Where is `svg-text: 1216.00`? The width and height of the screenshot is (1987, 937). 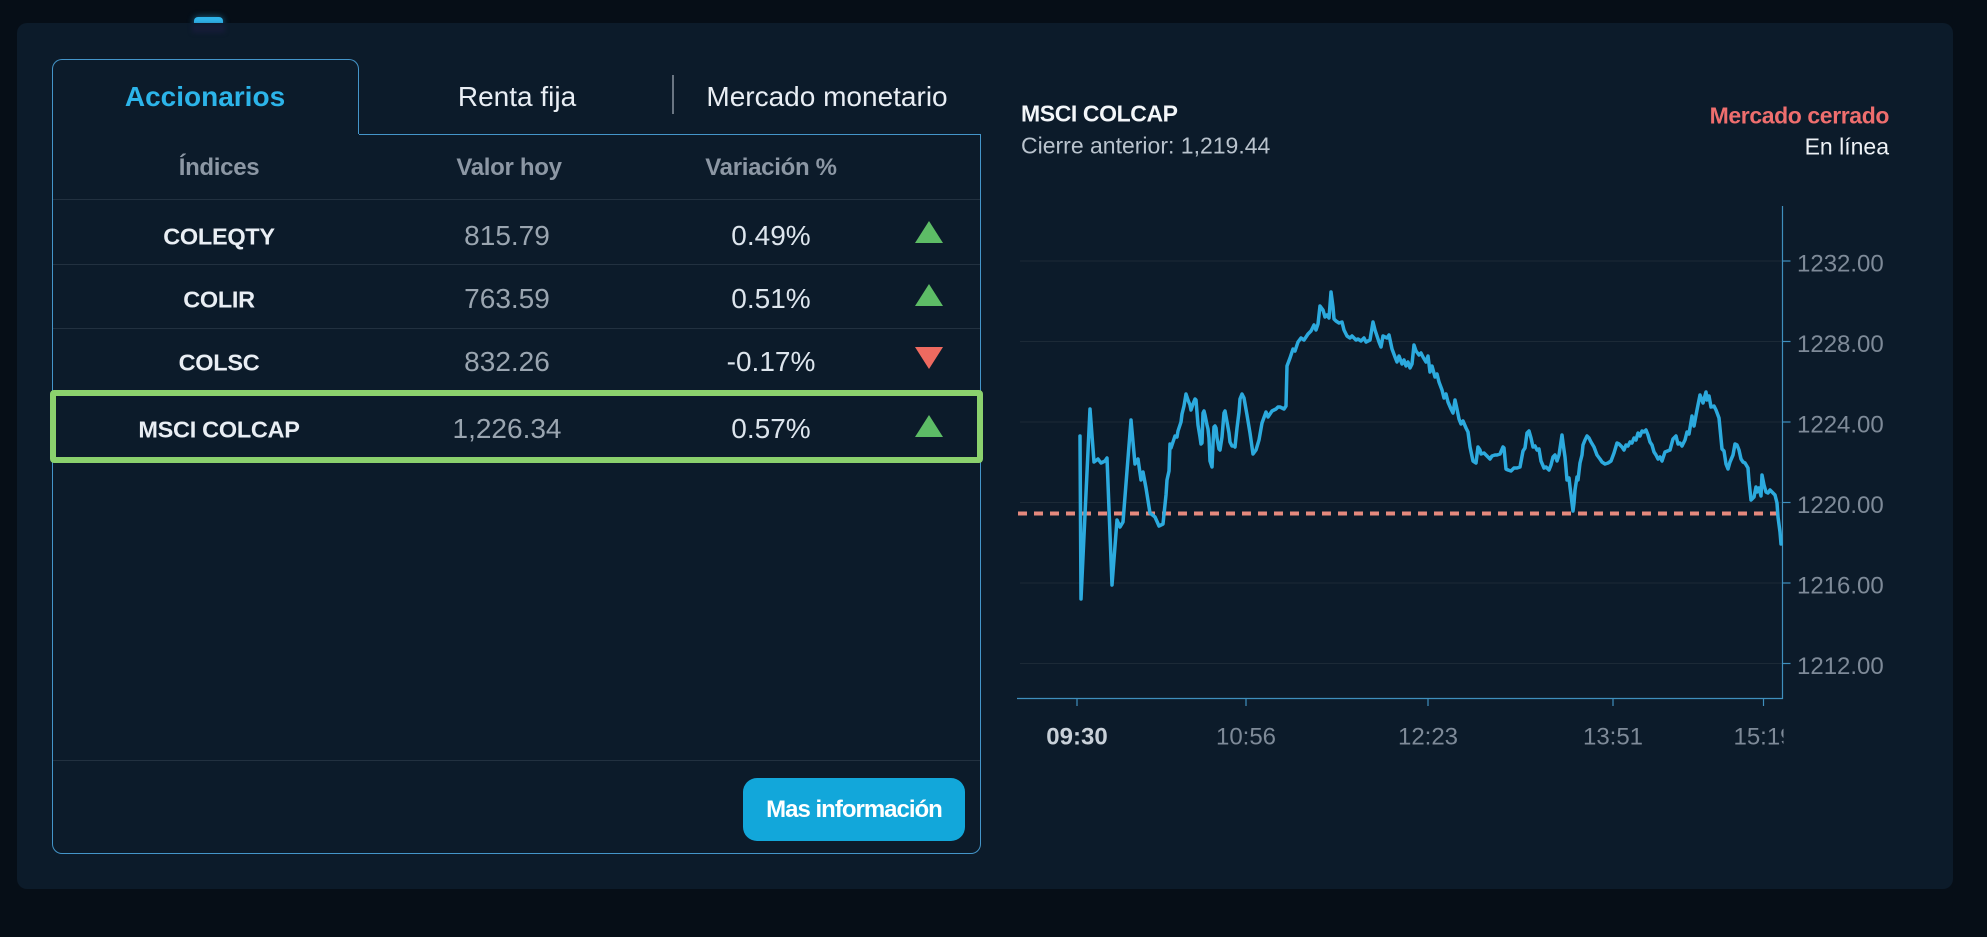
svg-text: 1216.00 is located at coordinates (1840, 586).